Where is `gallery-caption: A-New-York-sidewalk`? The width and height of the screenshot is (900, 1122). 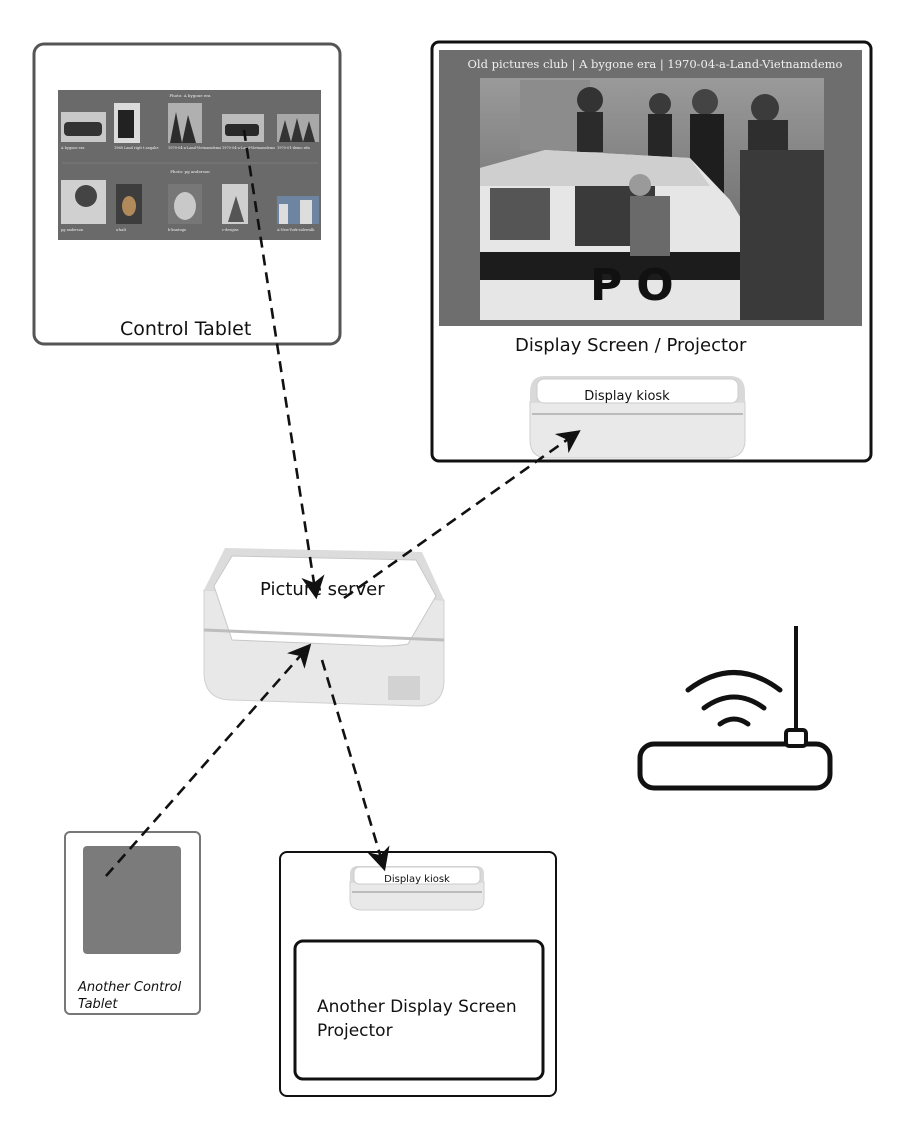 gallery-caption: A-New-York-sidewalk is located at coordinates (295, 230).